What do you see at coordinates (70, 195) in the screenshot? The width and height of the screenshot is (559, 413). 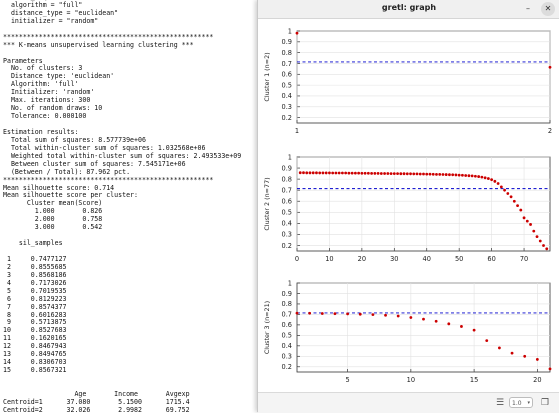 I see `console-line: Mean silhouette score per cluster:` at bounding box center [70, 195].